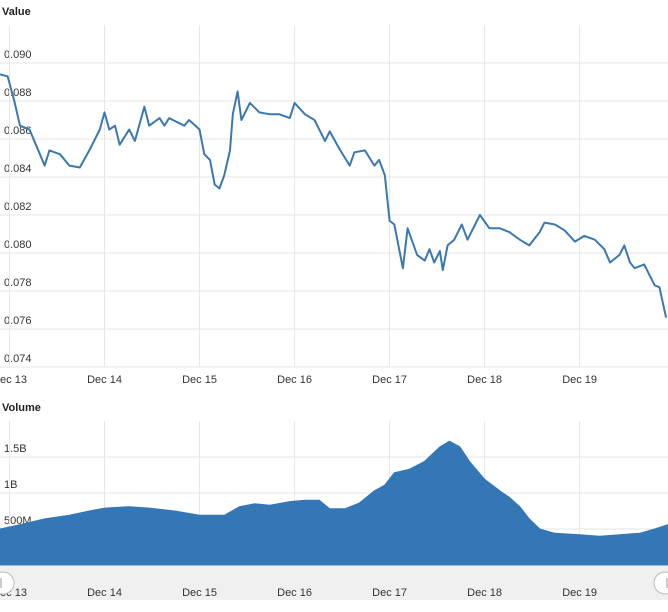  What do you see at coordinates (16, 12) in the screenshot?
I see `chart-title: Value` at bounding box center [16, 12].